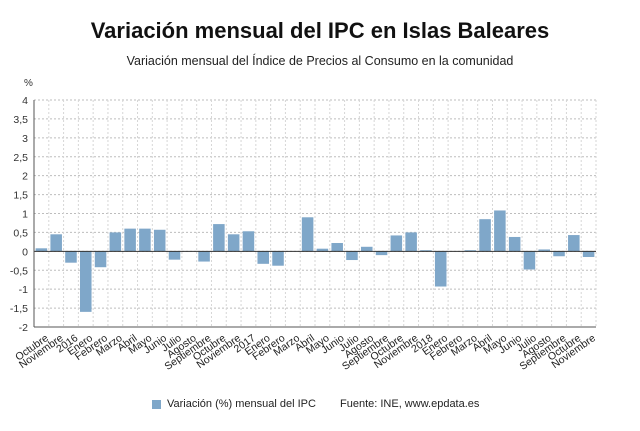 The height and width of the screenshot is (431, 640). Describe the element at coordinates (156, 404) in the screenshot. I see `legend-swatch` at that location.